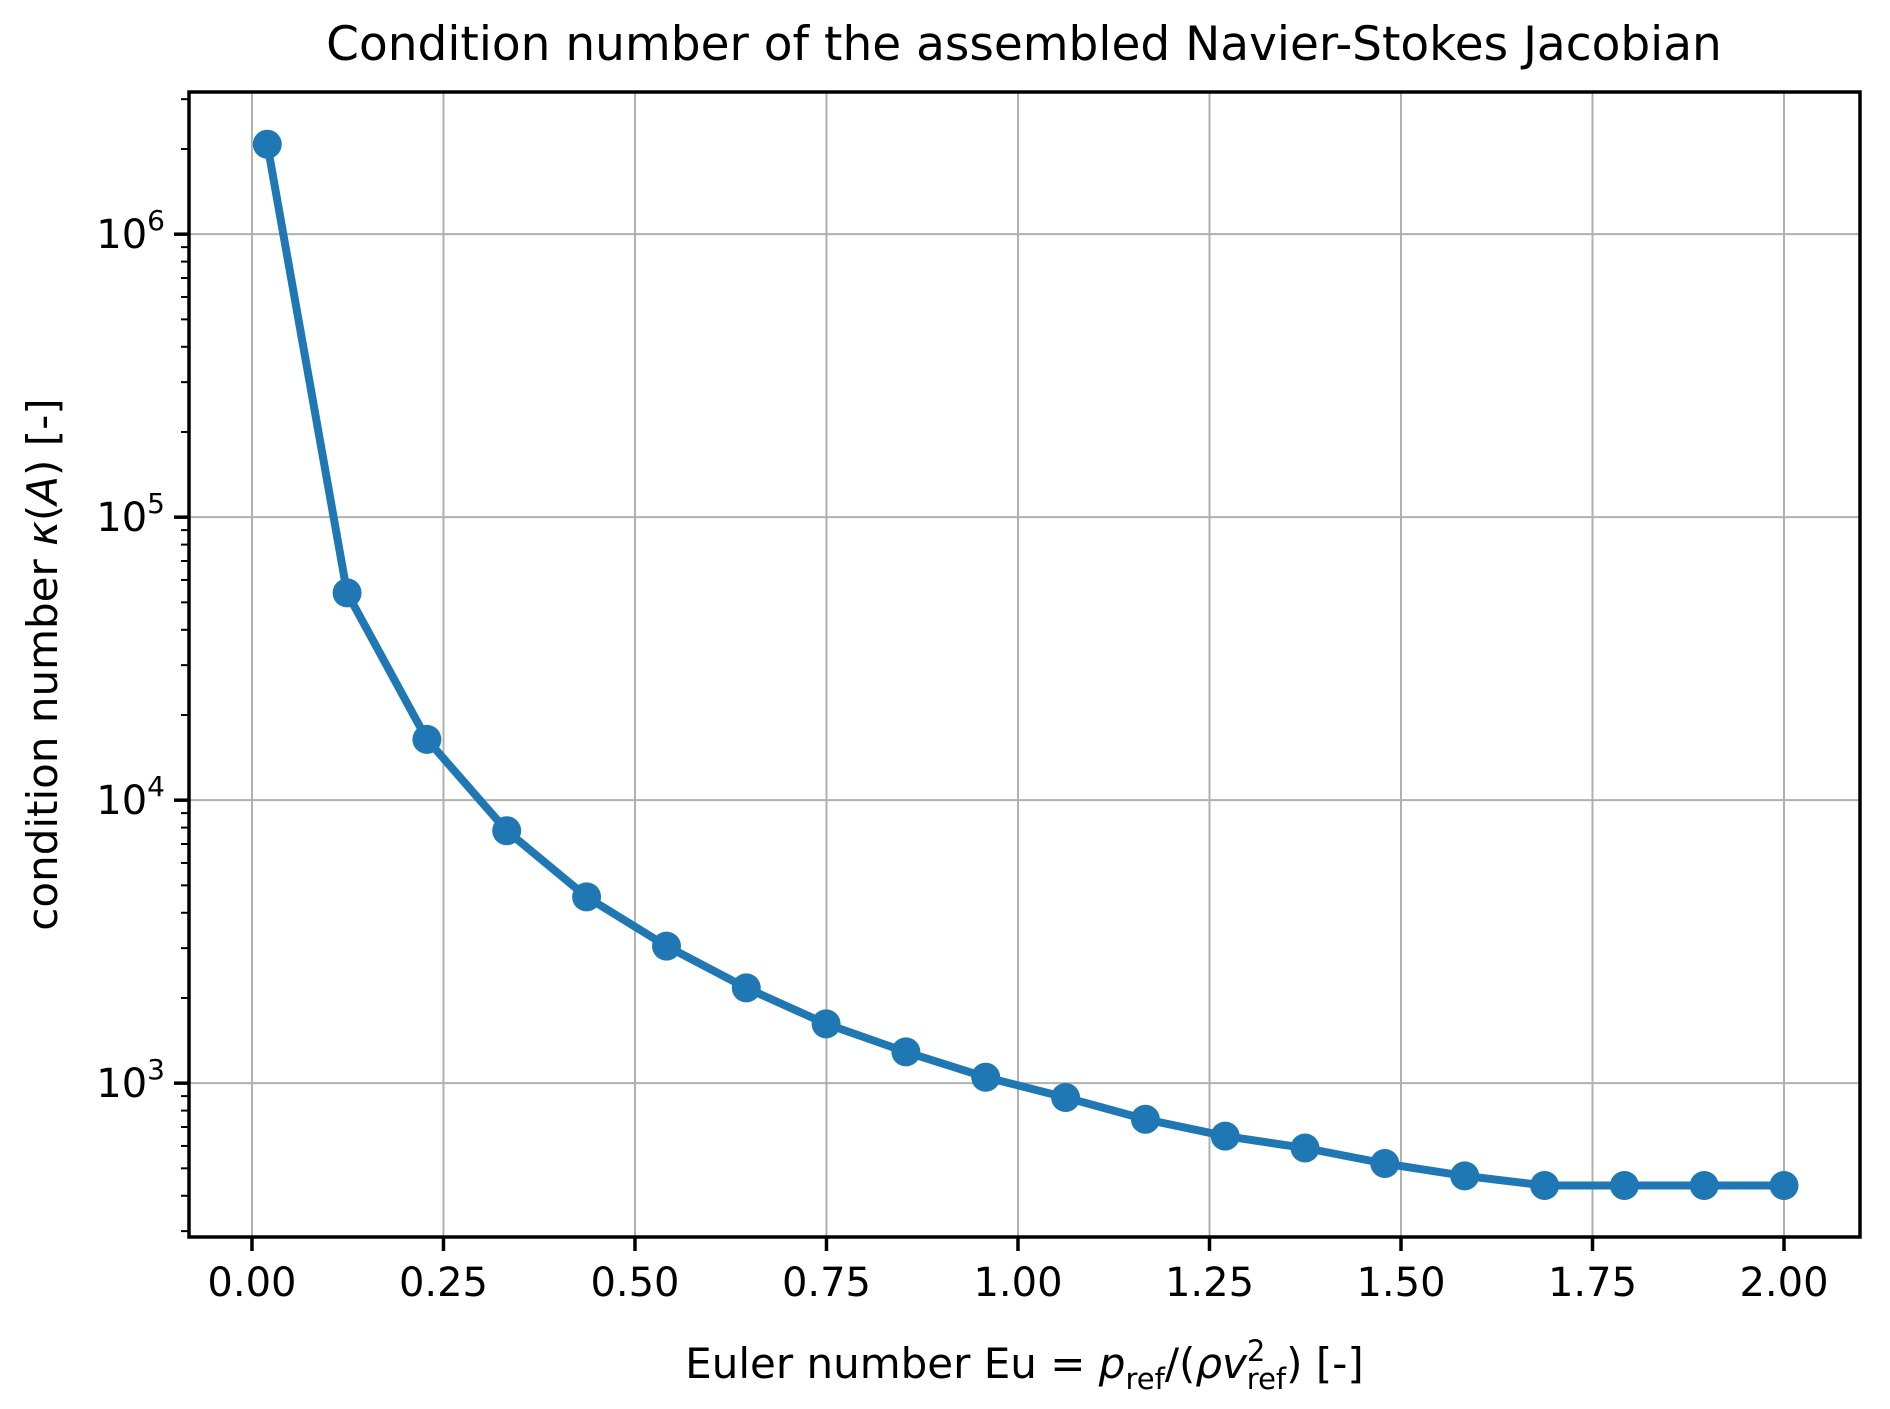  What do you see at coordinates (156, 786) in the screenshot?
I see `y-tick-exponent: 4` at bounding box center [156, 786].